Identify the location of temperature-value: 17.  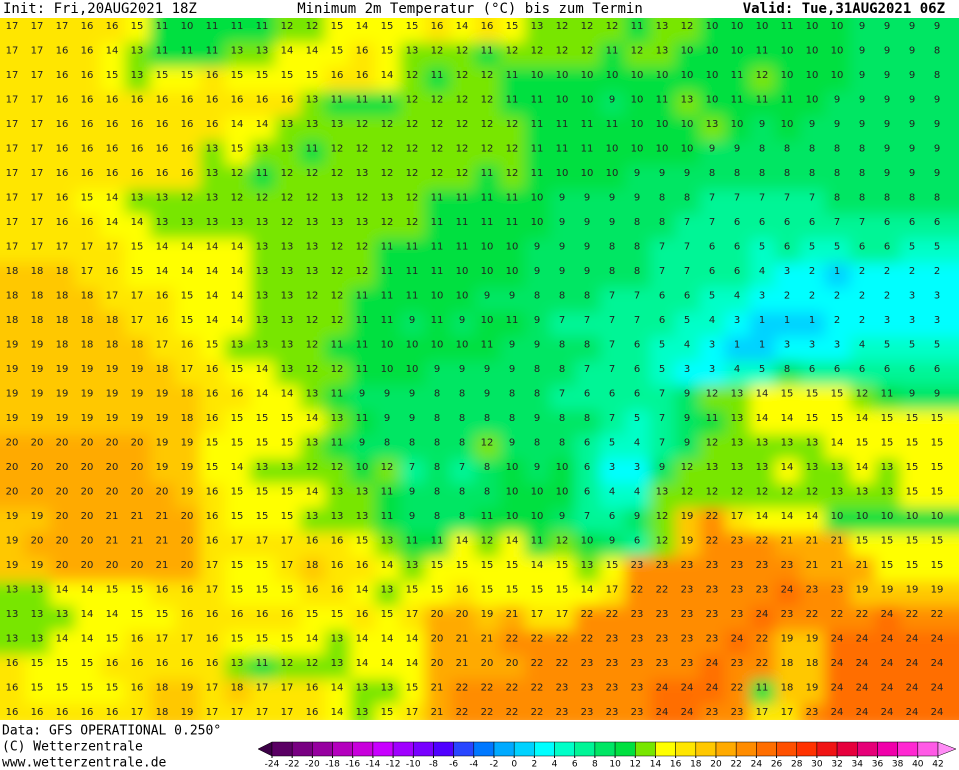
(287, 688).